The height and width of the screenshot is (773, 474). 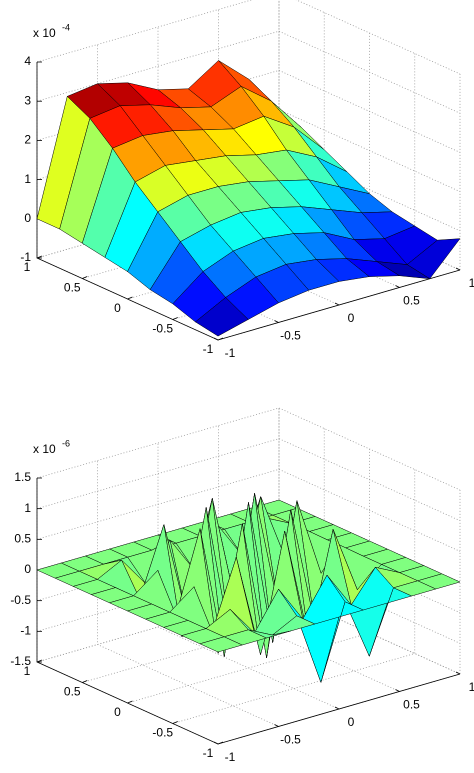 What do you see at coordinates (20, 661) in the screenshot?
I see `z-tick-label: -1.5` at bounding box center [20, 661].